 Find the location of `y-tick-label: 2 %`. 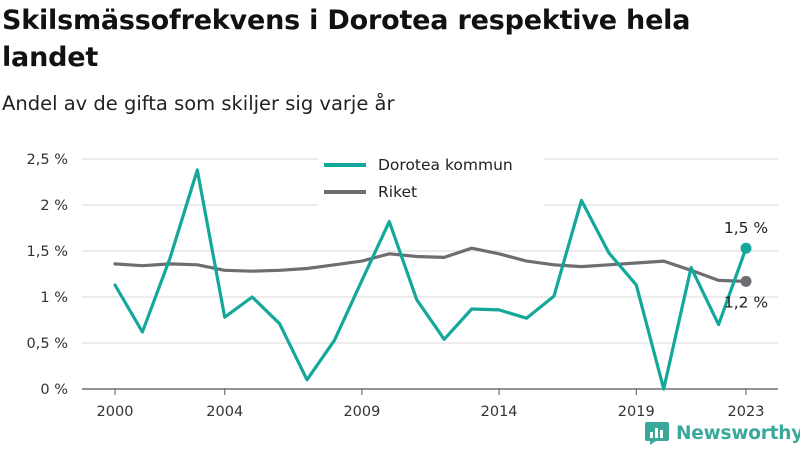

y-tick-label: 2 % is located at coordinates (54, 206).